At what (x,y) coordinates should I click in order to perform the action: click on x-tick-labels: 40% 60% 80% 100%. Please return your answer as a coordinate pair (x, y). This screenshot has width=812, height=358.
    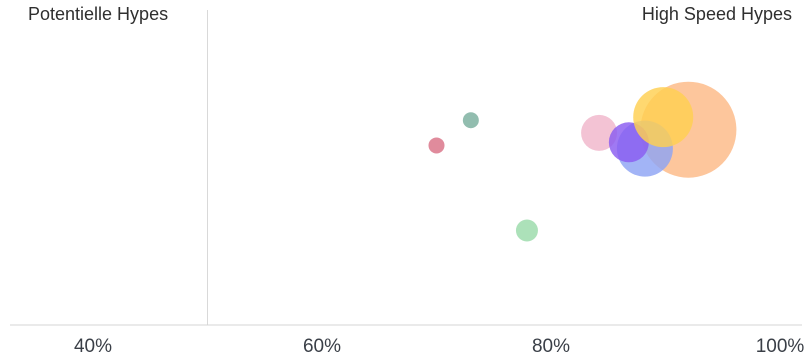
    Looking at the image, I should click on (439, 346).